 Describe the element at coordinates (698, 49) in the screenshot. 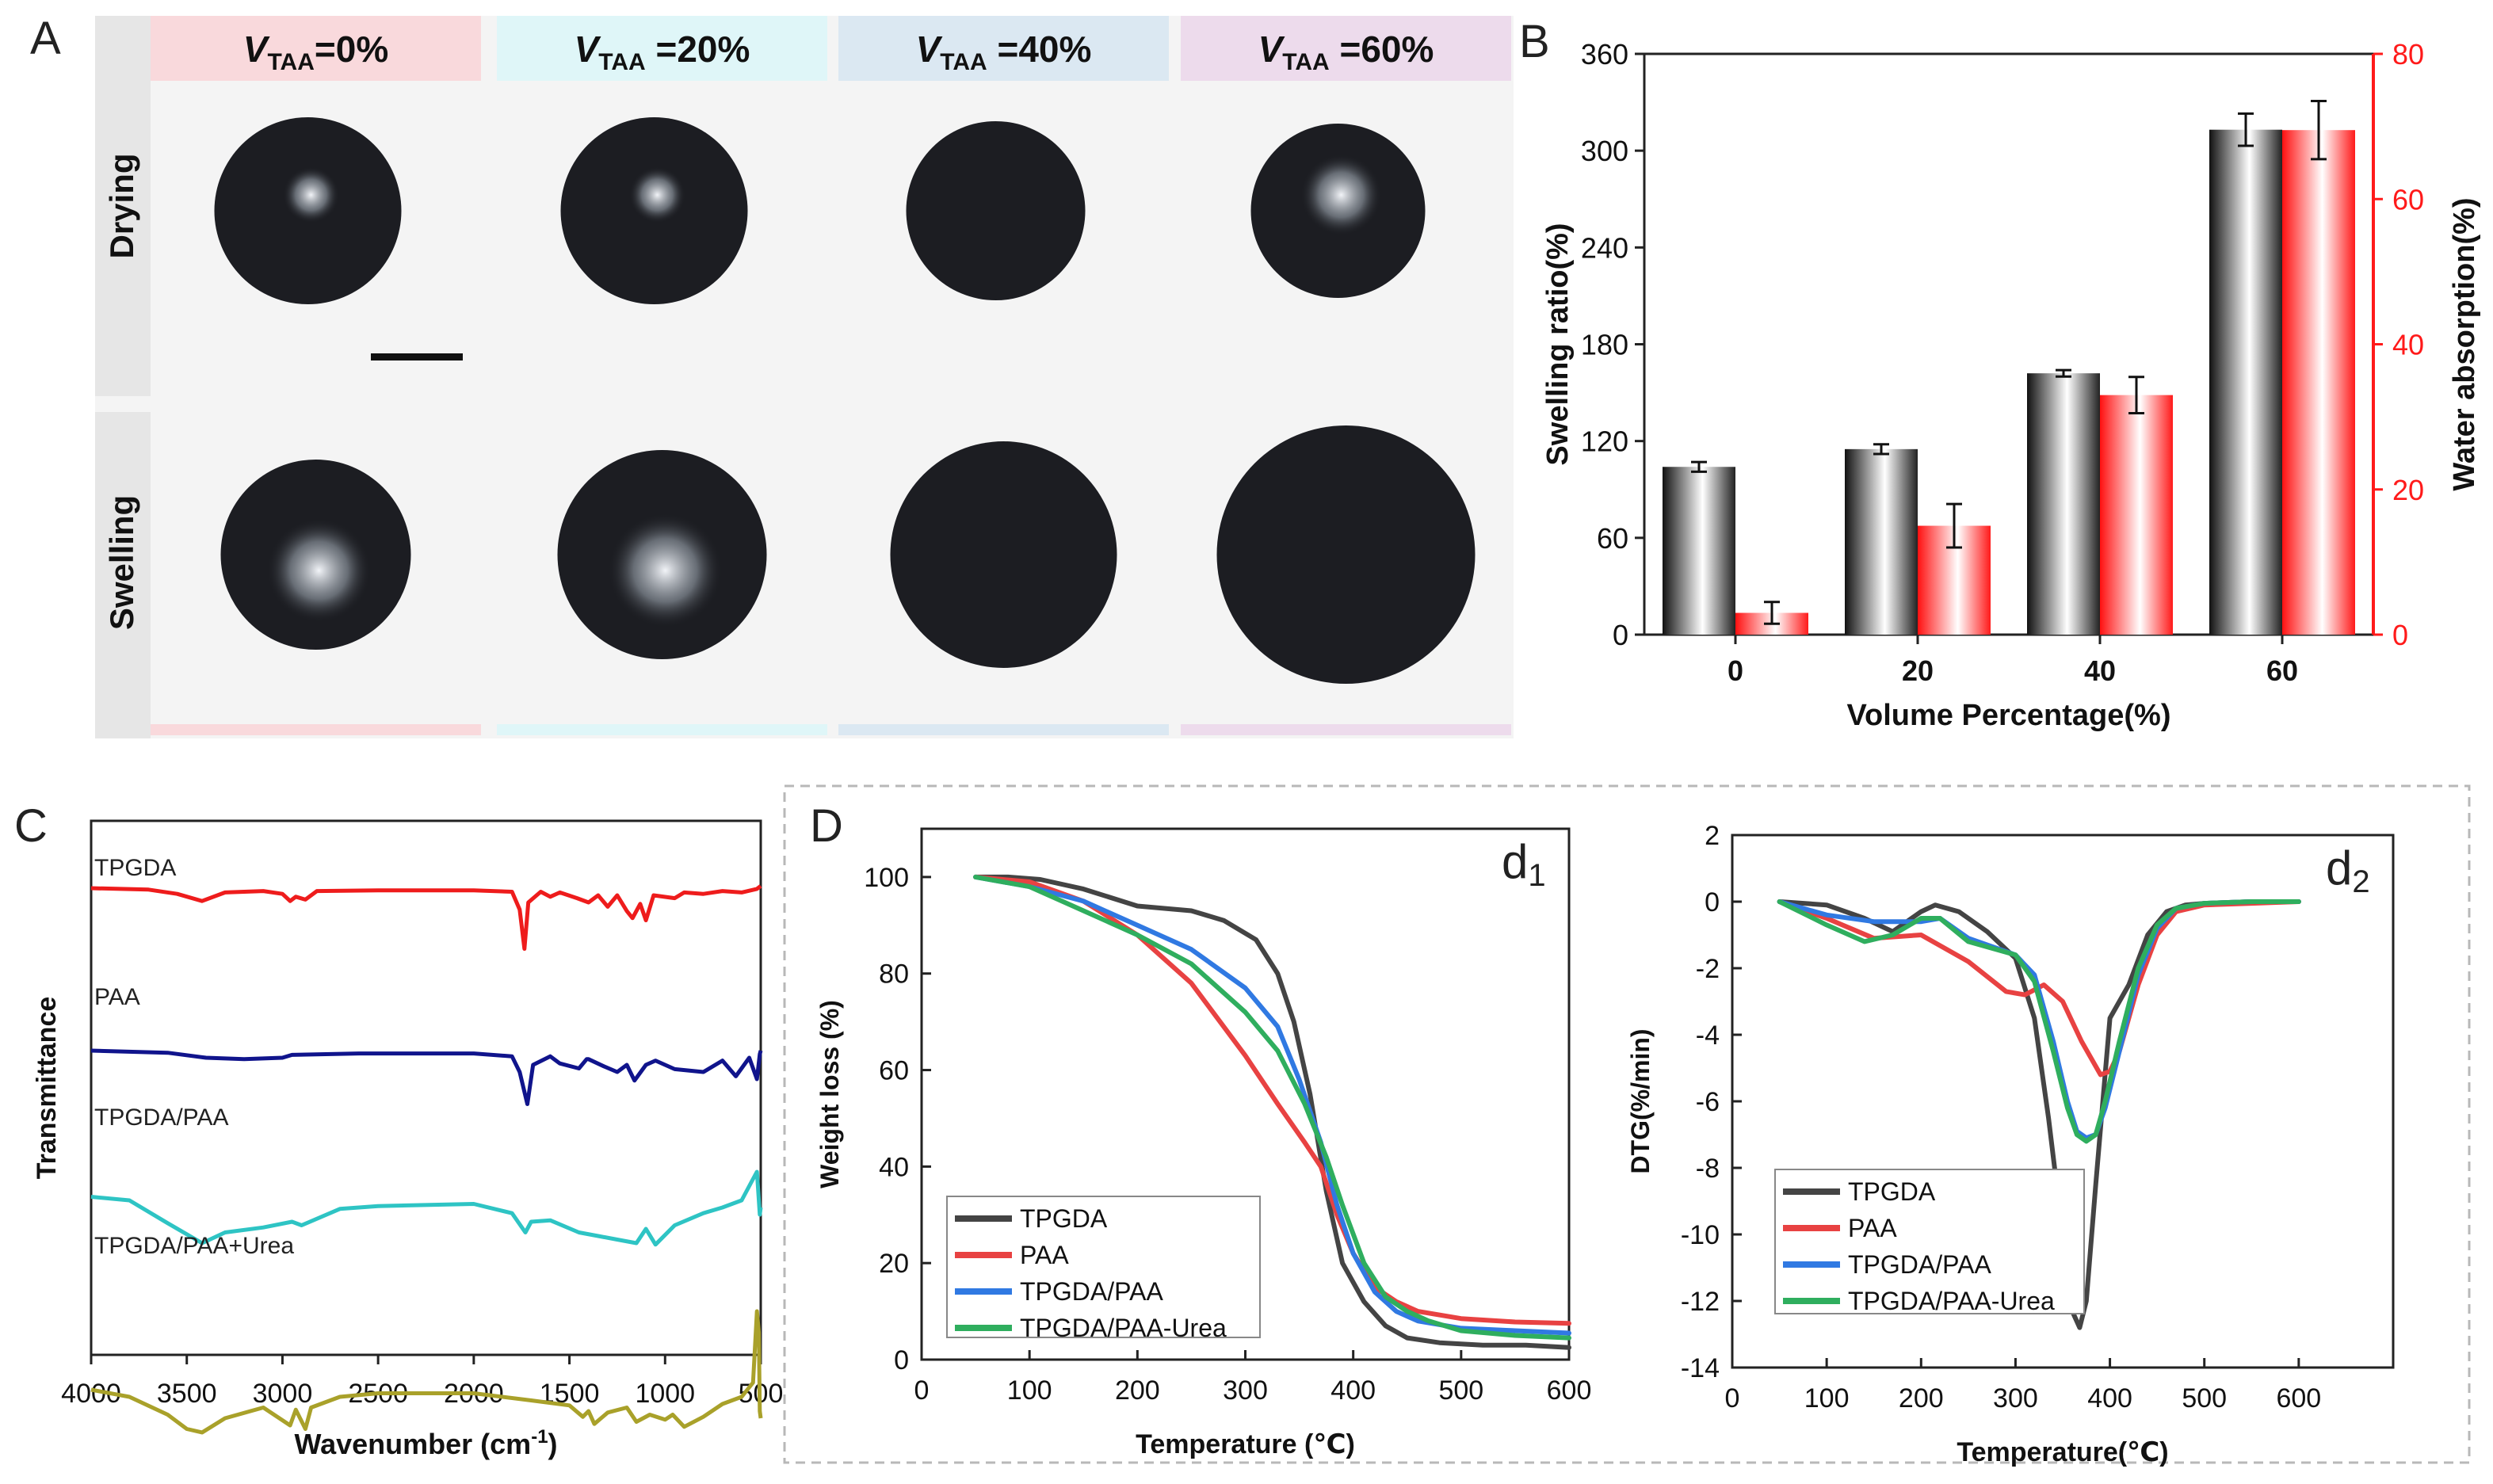

I see `column-header-value: =20%` at that location.